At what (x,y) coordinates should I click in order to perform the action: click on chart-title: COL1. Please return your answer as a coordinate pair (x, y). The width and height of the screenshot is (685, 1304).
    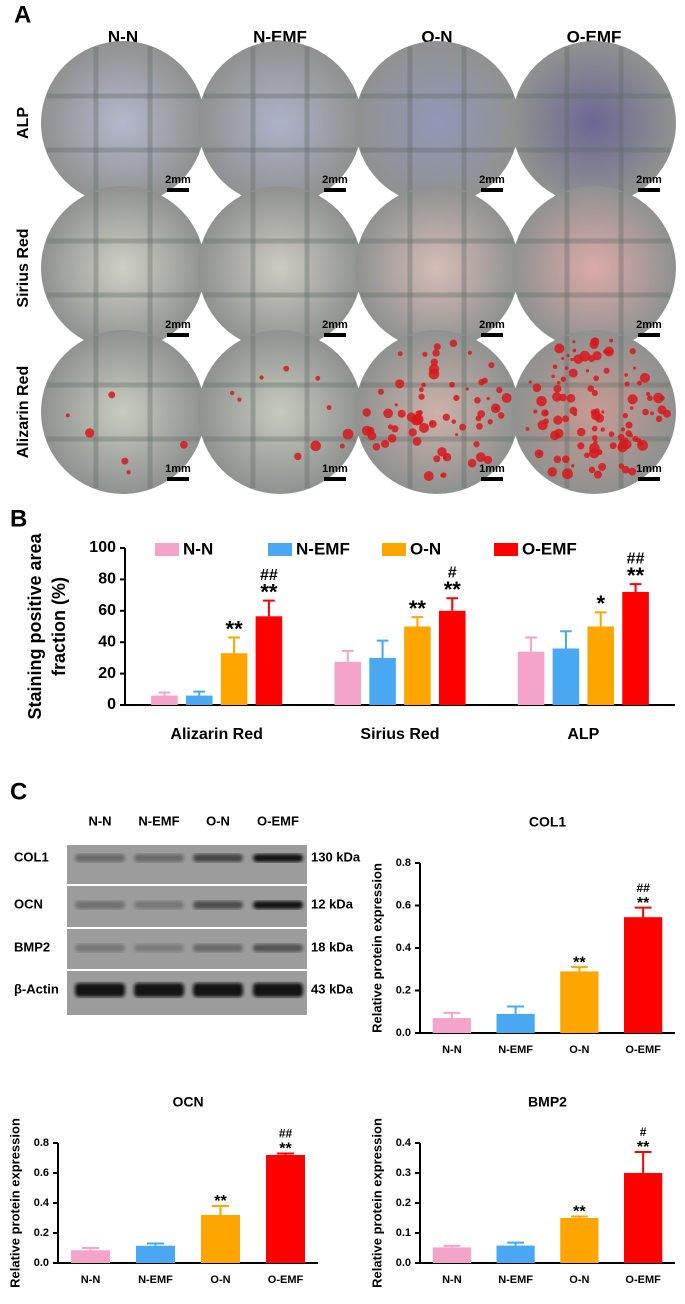
    Looking at the image, I should click on (548, 822).